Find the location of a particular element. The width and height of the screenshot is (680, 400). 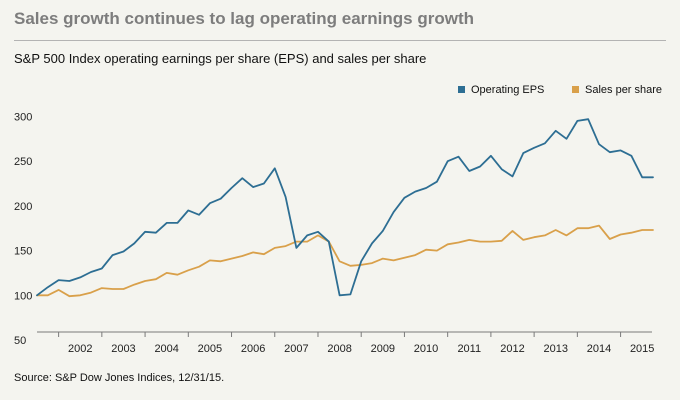

x-tick-label: 2015 is located at coordinates (642, 349).